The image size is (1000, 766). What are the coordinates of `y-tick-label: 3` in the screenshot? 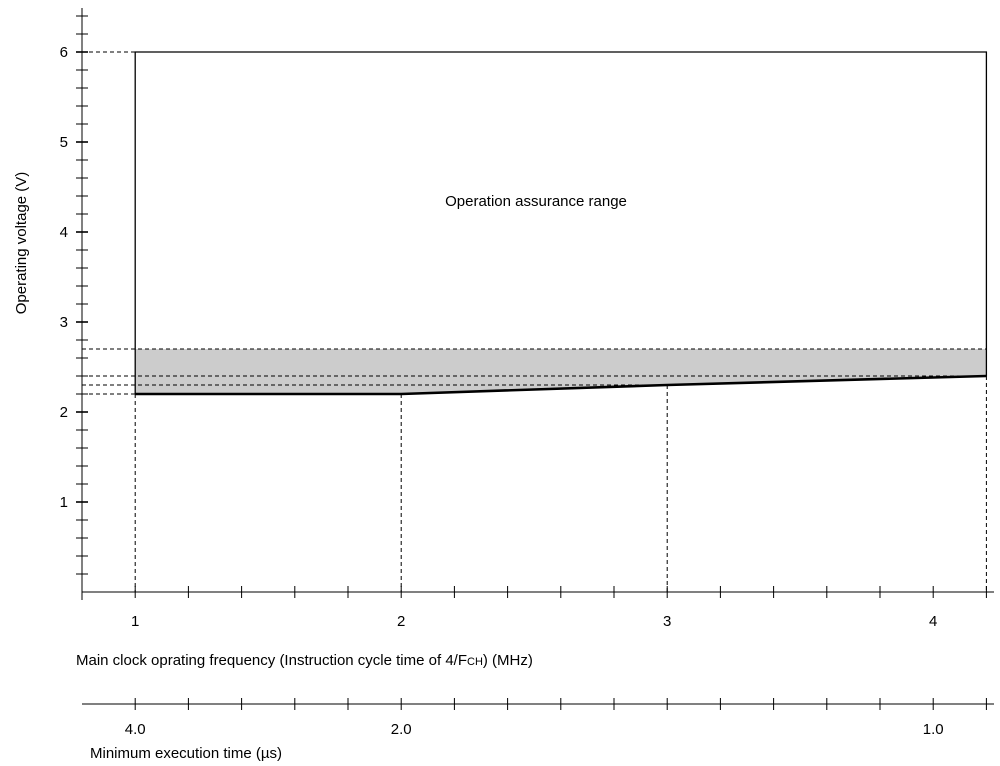 It's located at (64, 322).